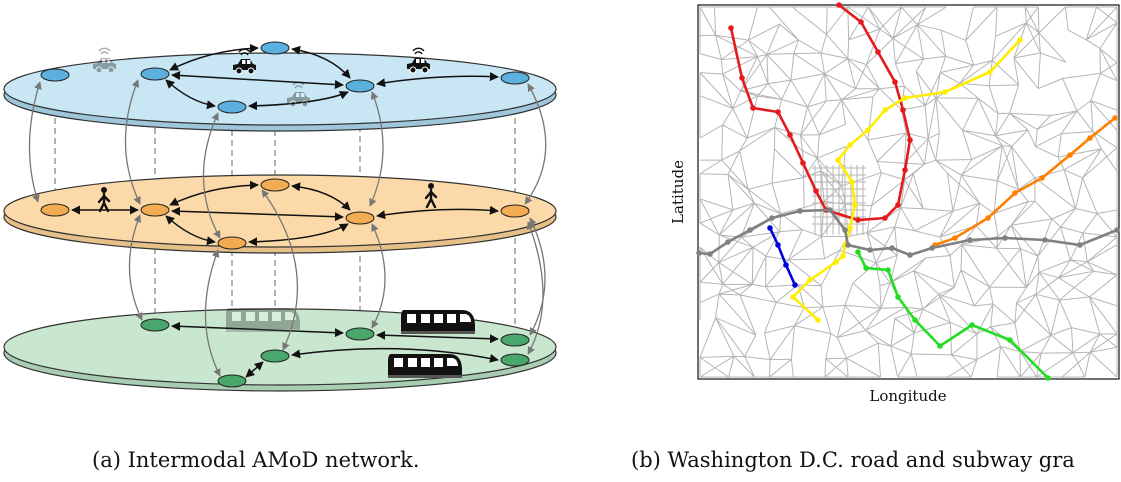 This screenshot has width=1121, height=482. What do you see at coordinates (280, 86) in the screenshot?
I see `road-layer` at bounding box center [280, 86].